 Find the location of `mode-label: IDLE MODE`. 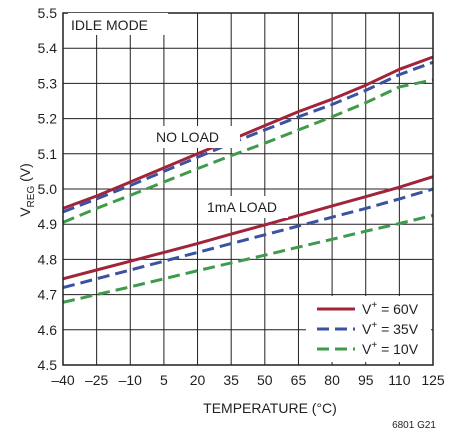

mode-label: IDLE MODE is located at coordinates (109, 25).